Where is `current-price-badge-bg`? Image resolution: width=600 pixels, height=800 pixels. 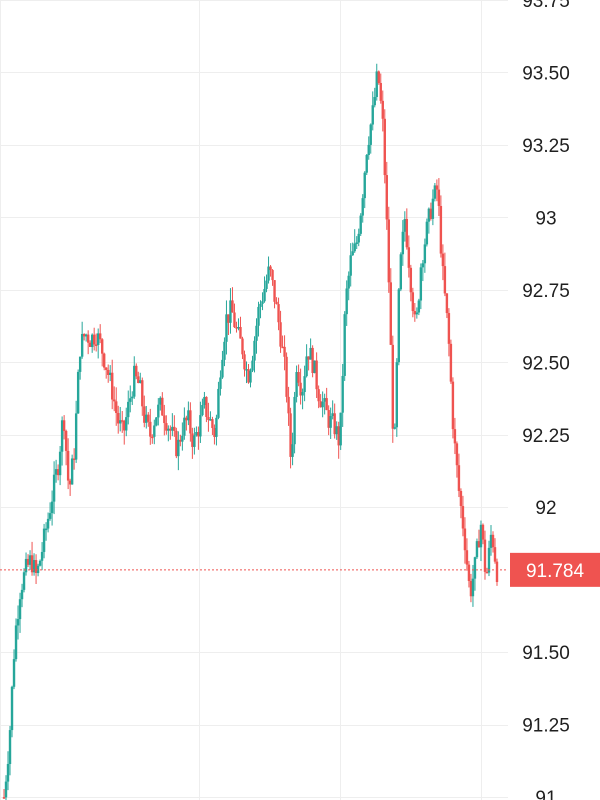
current-price-badge-bg is located at coordinates (555, 569).